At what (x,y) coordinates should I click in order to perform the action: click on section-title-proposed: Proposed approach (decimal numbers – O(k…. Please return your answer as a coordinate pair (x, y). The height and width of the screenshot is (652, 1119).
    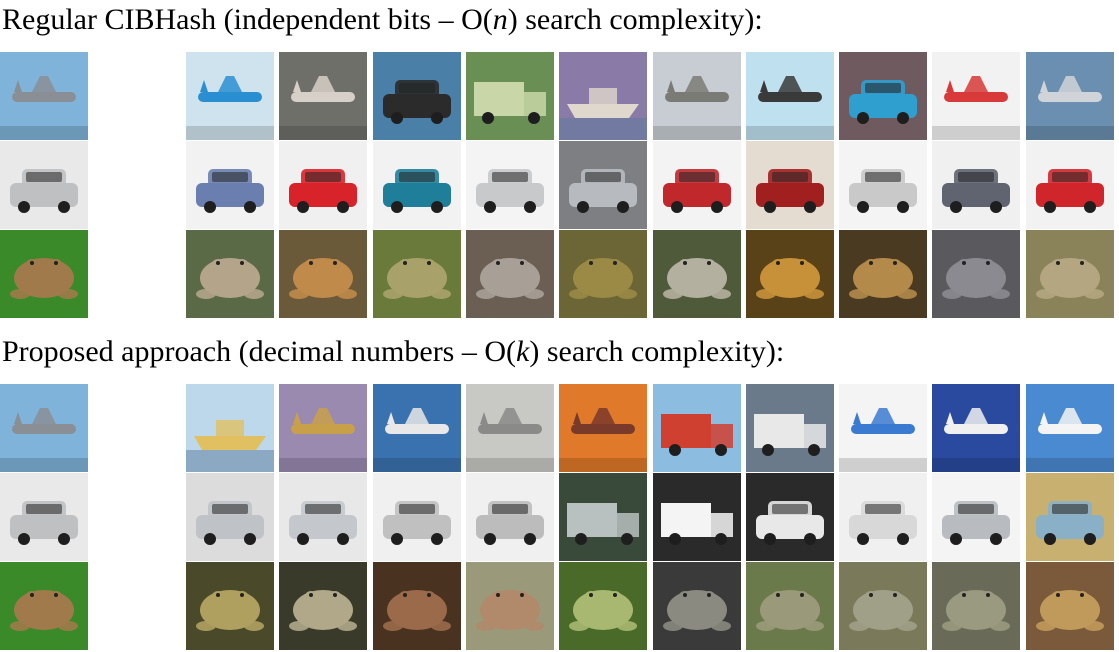
    Looking at the image, I should click on (393, 352).